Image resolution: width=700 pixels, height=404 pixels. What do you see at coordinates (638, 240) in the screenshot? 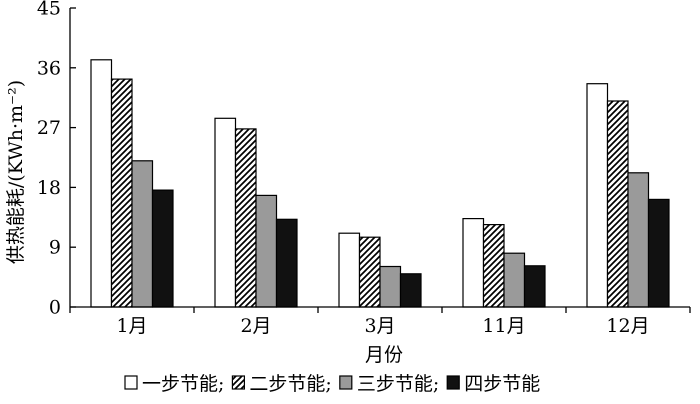
I see `bar-三步节能-12月` at bounding box center [638, 240].